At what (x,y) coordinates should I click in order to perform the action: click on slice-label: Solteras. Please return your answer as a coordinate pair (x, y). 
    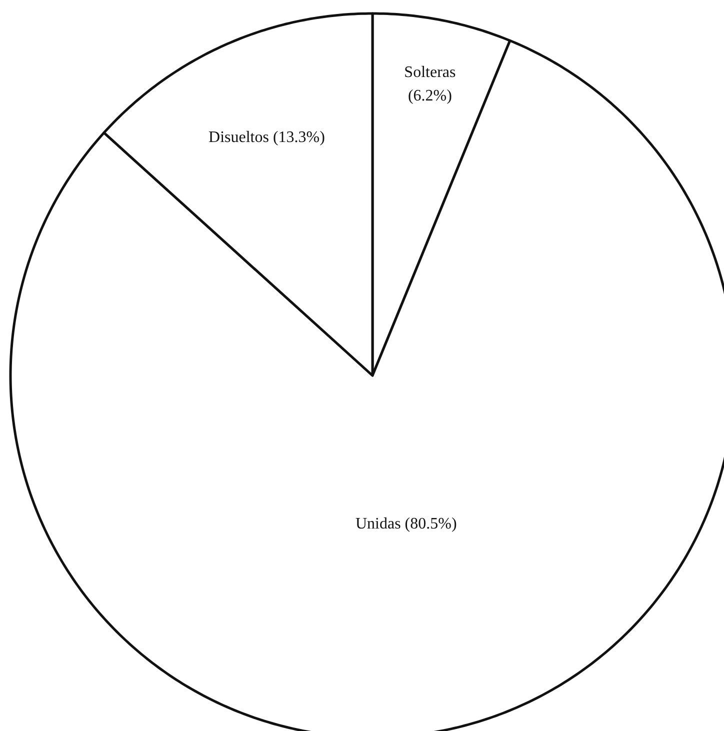
    Looking at the image, I should click on (430, 72).